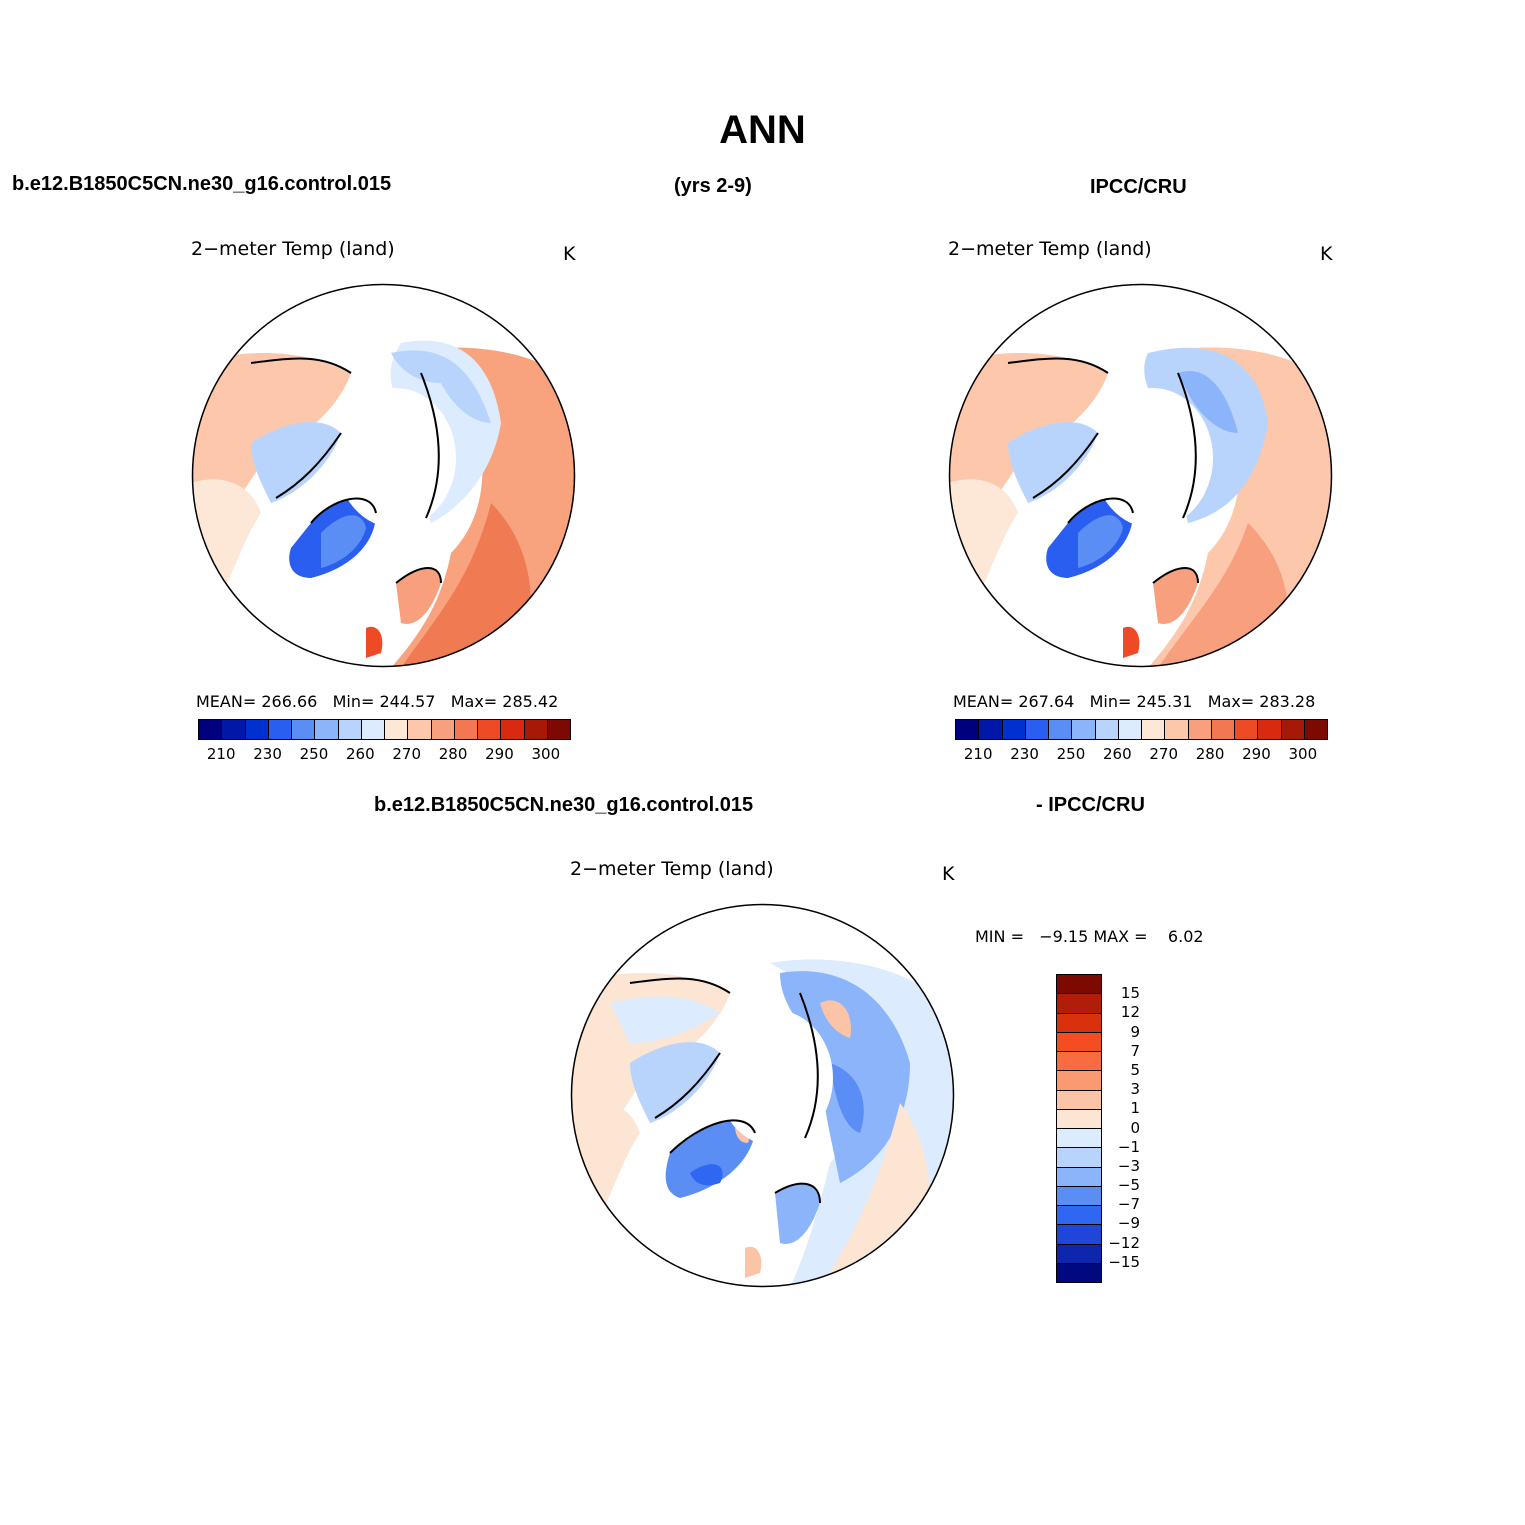  Describe the element at coordinates (383, 475) in the screenshot. I see `panel1-polar-map` at that location.